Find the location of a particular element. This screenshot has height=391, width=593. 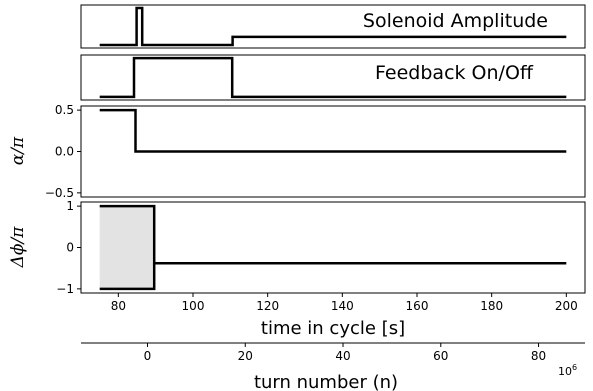

panel-feedback: Feedback On/Off is located at coordinates (333, 77).